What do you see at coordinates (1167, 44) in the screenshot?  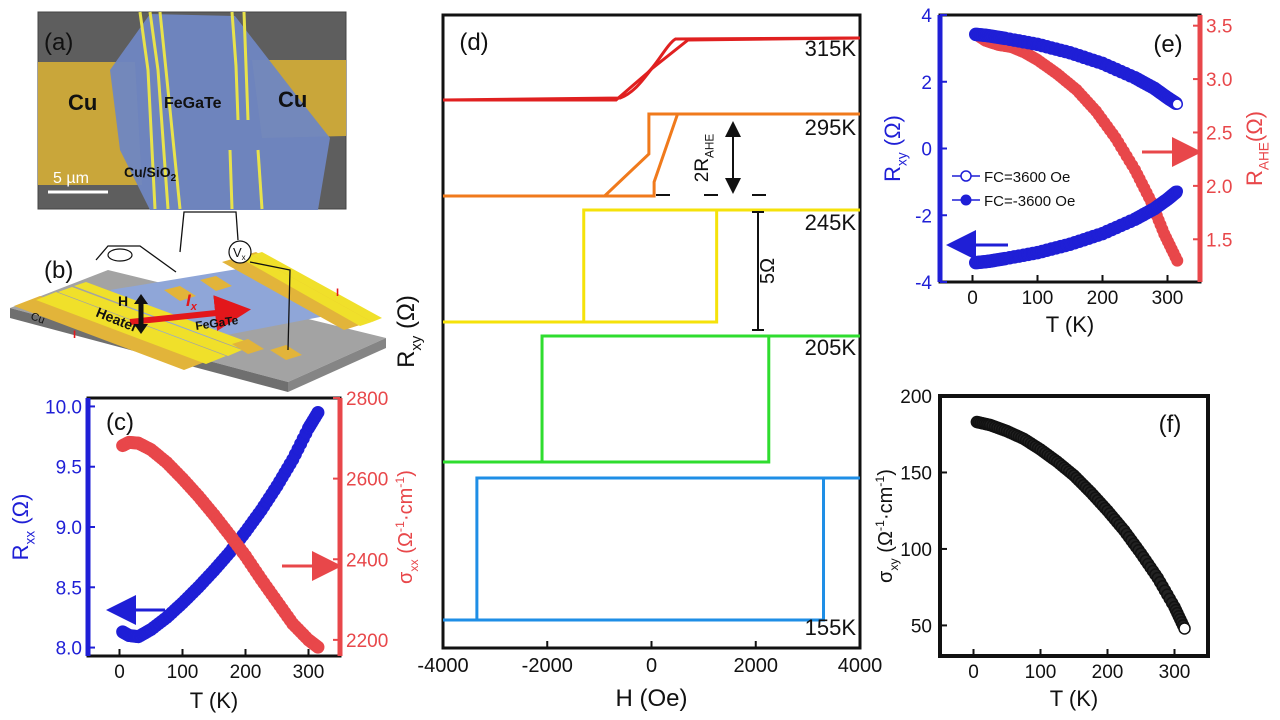 I see `panel-label: (e)` at bounding box center [1167, 44].